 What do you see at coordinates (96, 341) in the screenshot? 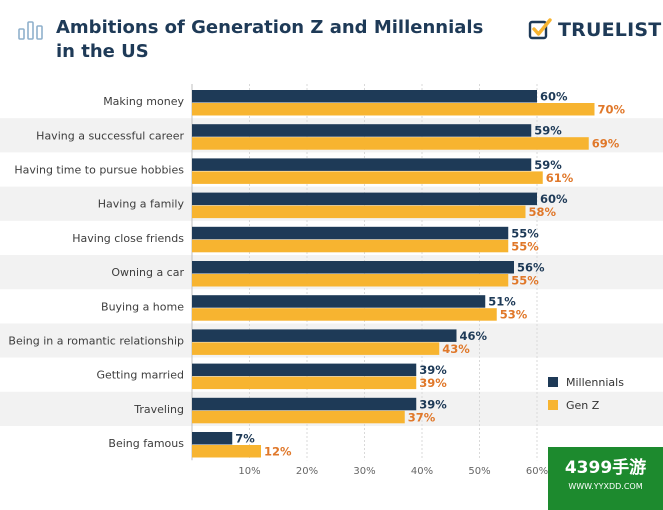
I see `category-label: Being in a romantic relationship` at bounding box center [96, 341].